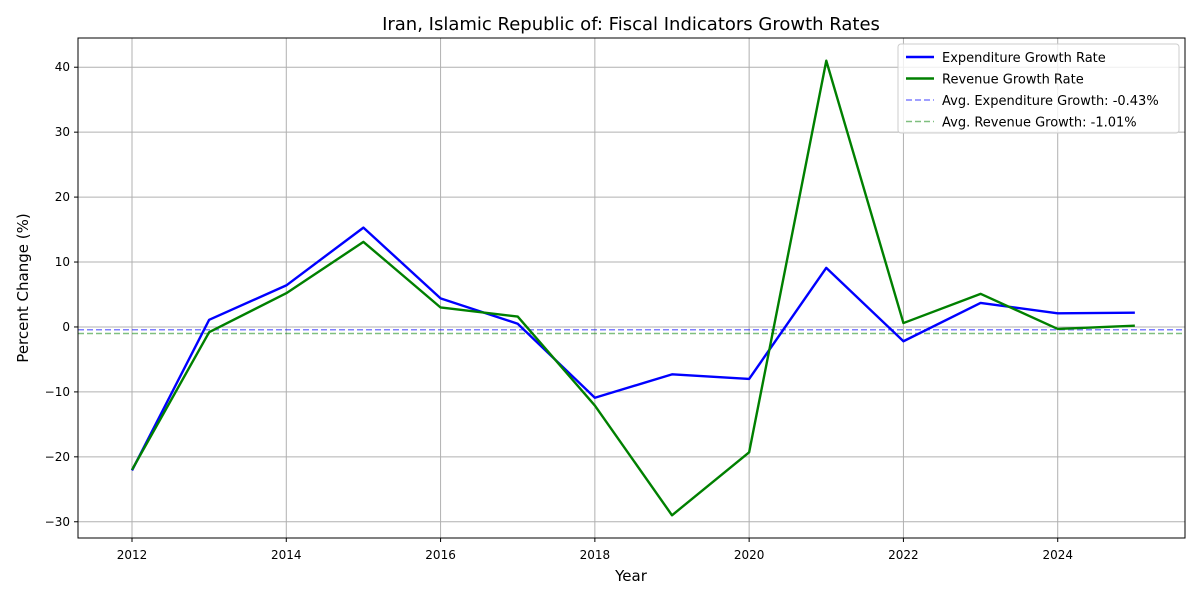 The height and width of the screenshot is (600, 1200). I want to click on x-tick-label: 2014, so click(286, 555).